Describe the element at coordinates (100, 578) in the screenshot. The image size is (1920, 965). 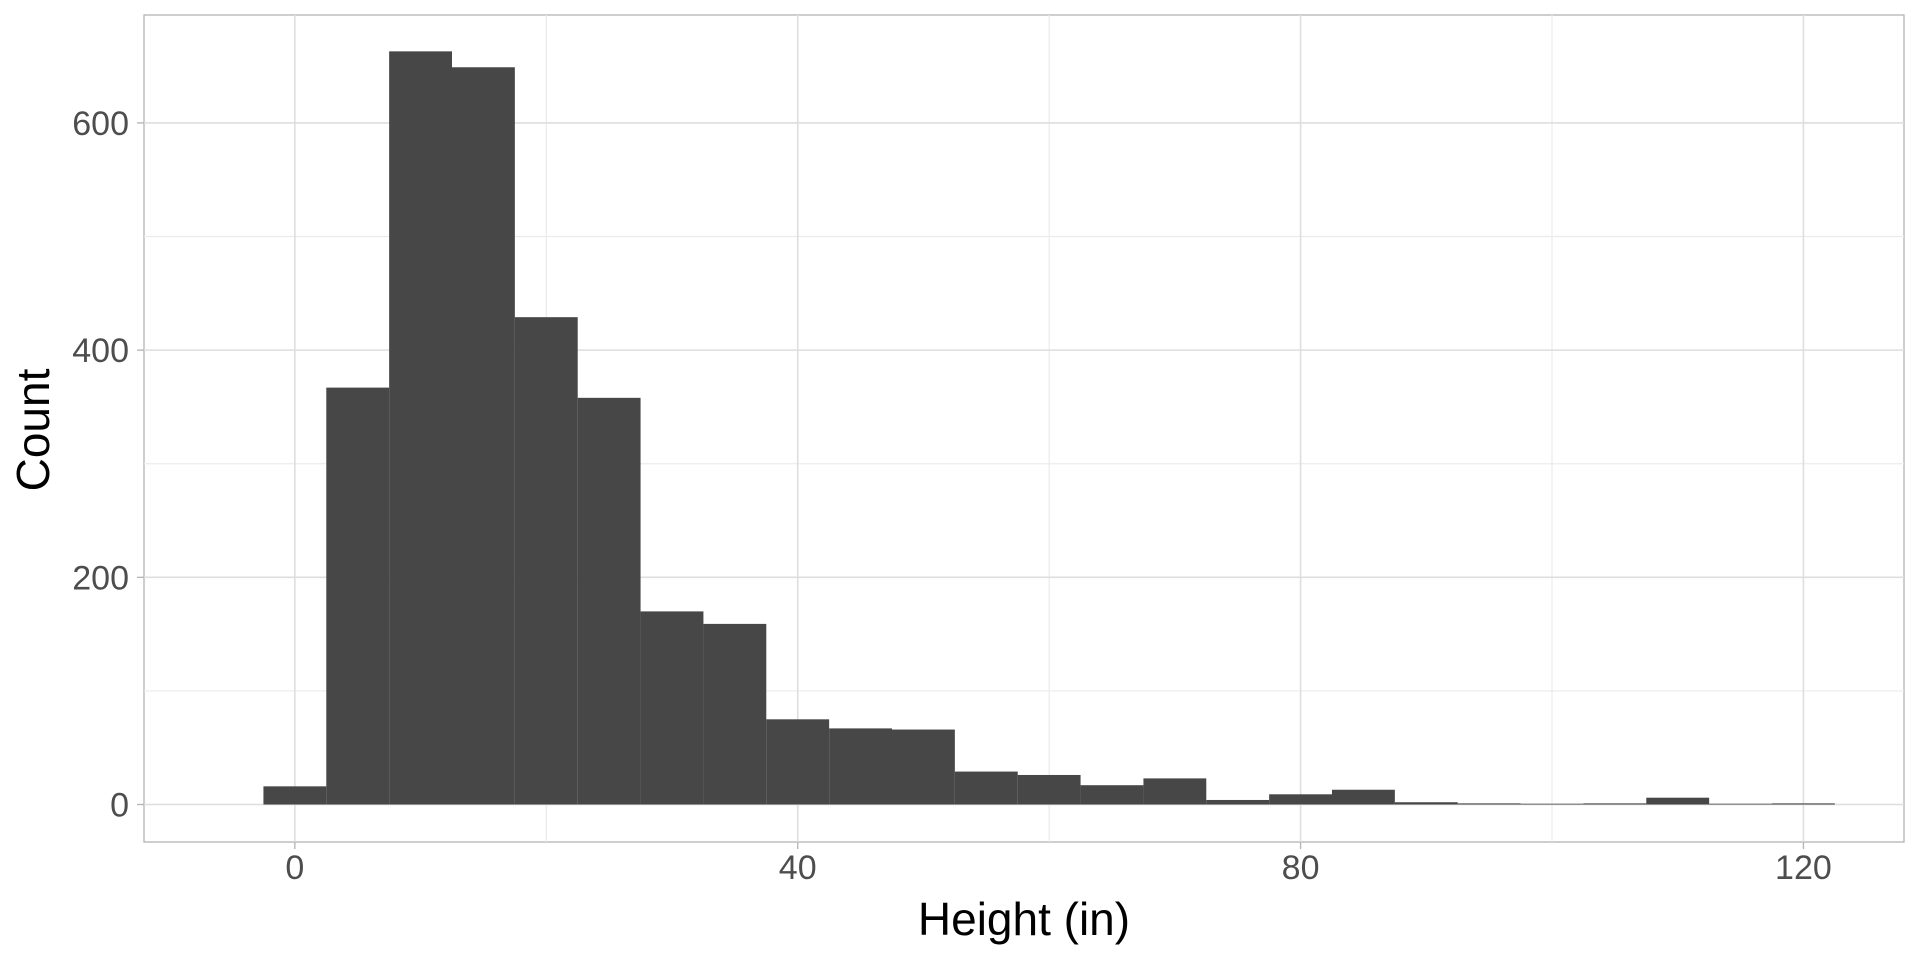
I see `y-tick-label: 200` at that location.